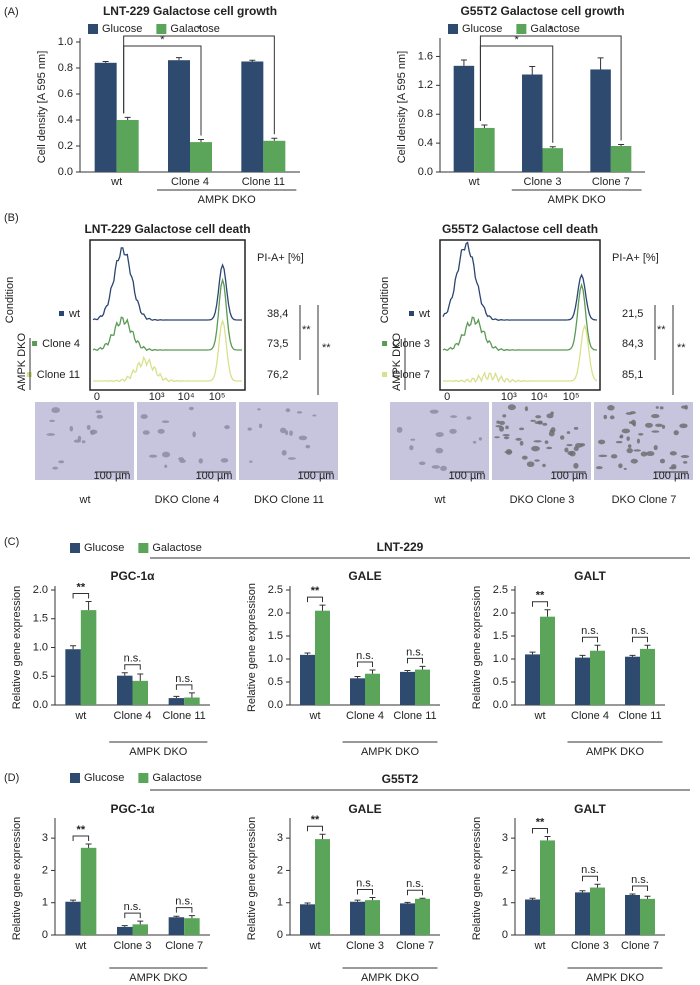 Image resolution: width=700 pixels, height=985 pixels. I want to click on chart-title: G55T2 Galactose cell growth, so click(542, 11).